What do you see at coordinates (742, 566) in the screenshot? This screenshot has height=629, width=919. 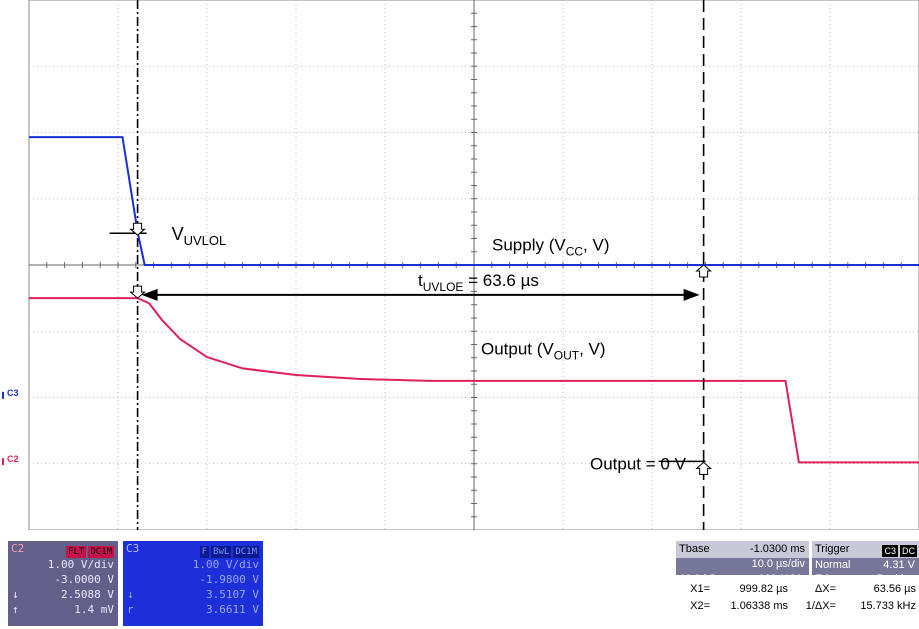 I see `timebase-row-2: 10.0 µs/div` at bounding box center [742, 566].